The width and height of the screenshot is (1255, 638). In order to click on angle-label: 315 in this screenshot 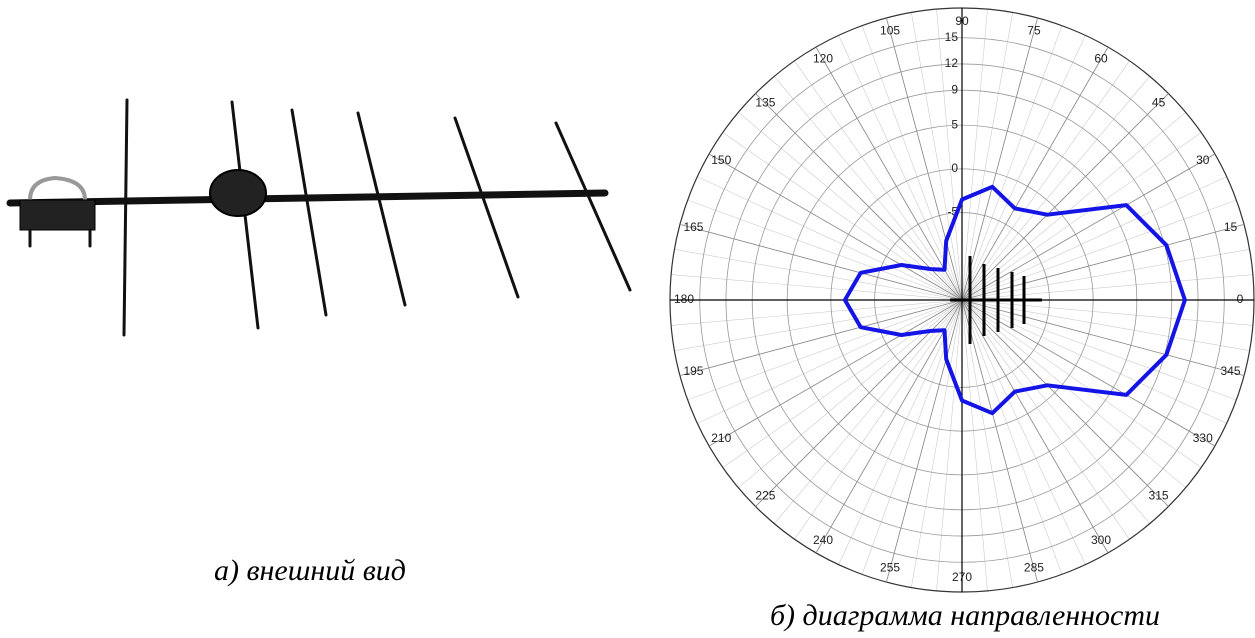, I will do `click(1159, 496)`.